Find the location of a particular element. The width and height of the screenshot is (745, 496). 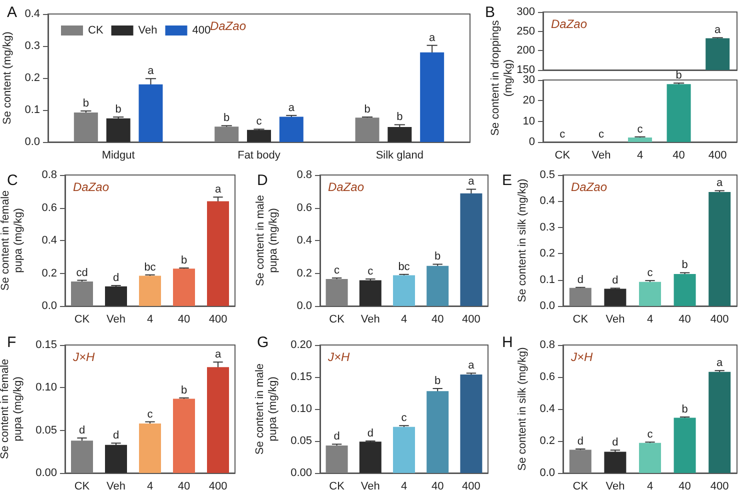

legend-label: Veh is located at coordinates (148, 30).